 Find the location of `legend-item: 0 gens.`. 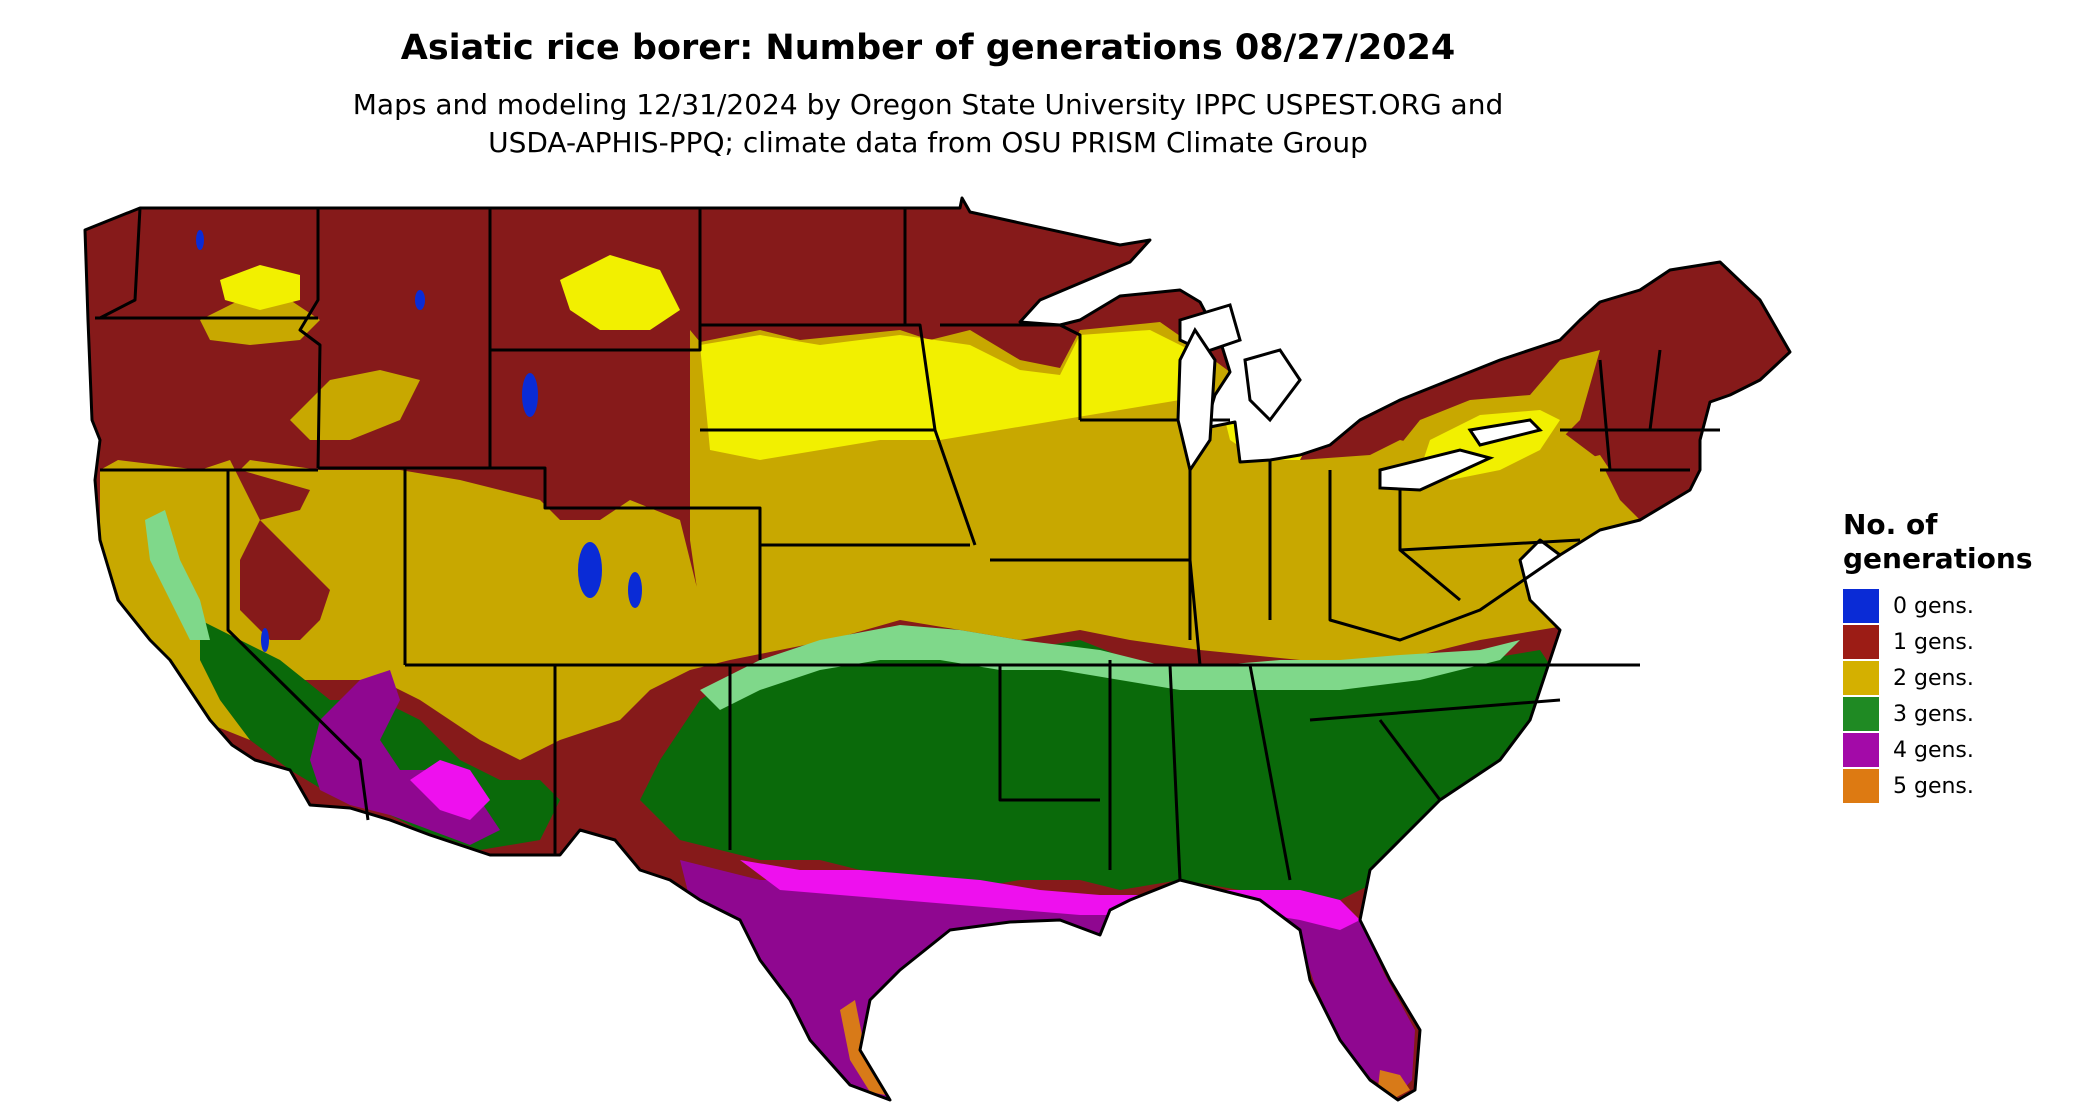

legend-item: 0 gens. is located at coordinates (1937, 606).